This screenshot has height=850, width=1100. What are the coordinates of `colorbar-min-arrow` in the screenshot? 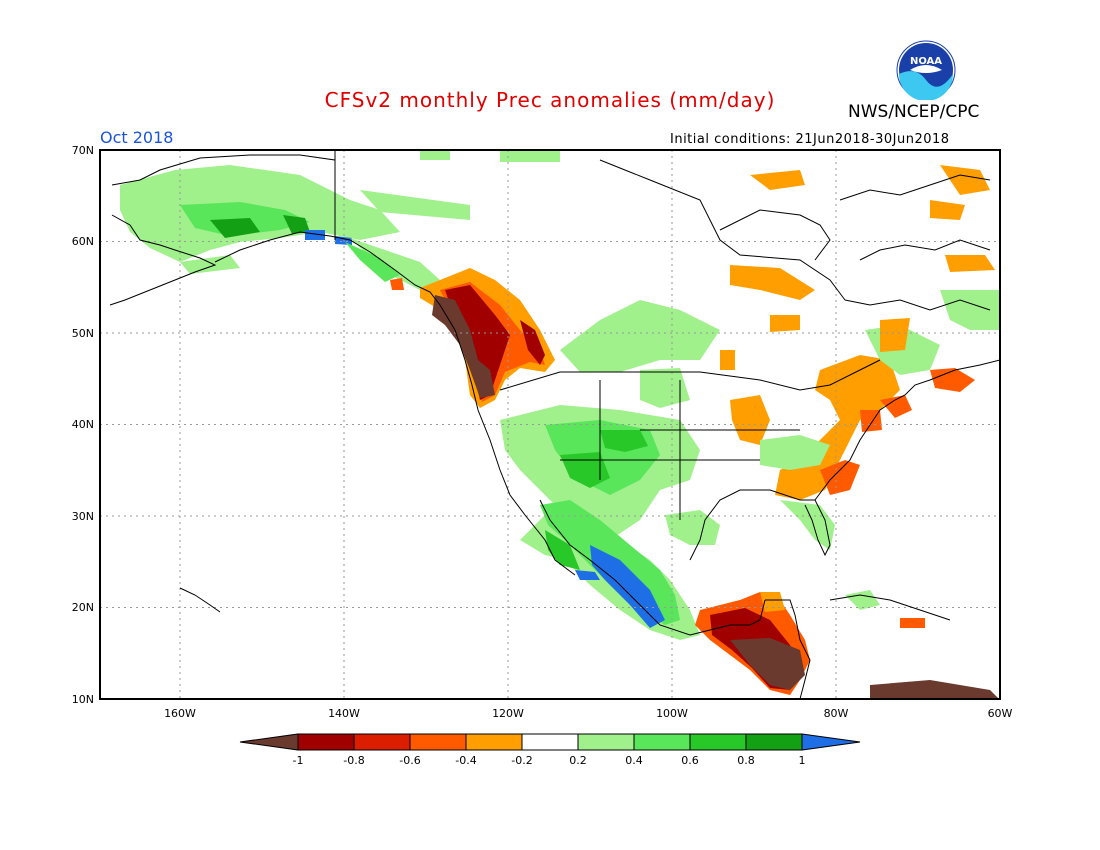 It's located at (269, 742).